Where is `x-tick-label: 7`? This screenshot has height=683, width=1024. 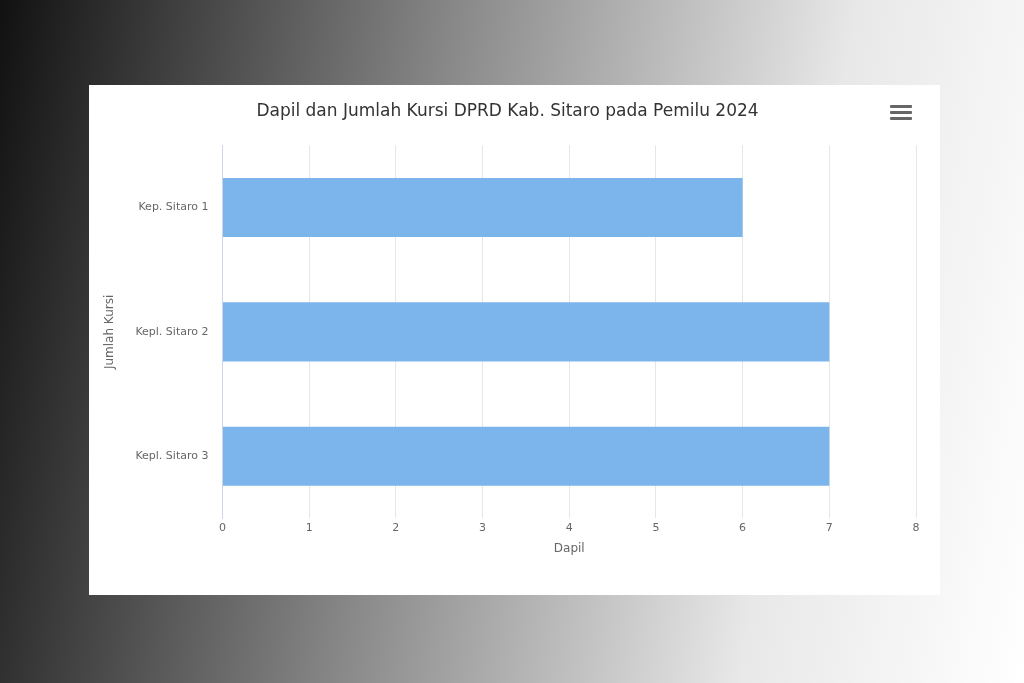
x-tick-label: 7 is located at coordinates (829, 527).